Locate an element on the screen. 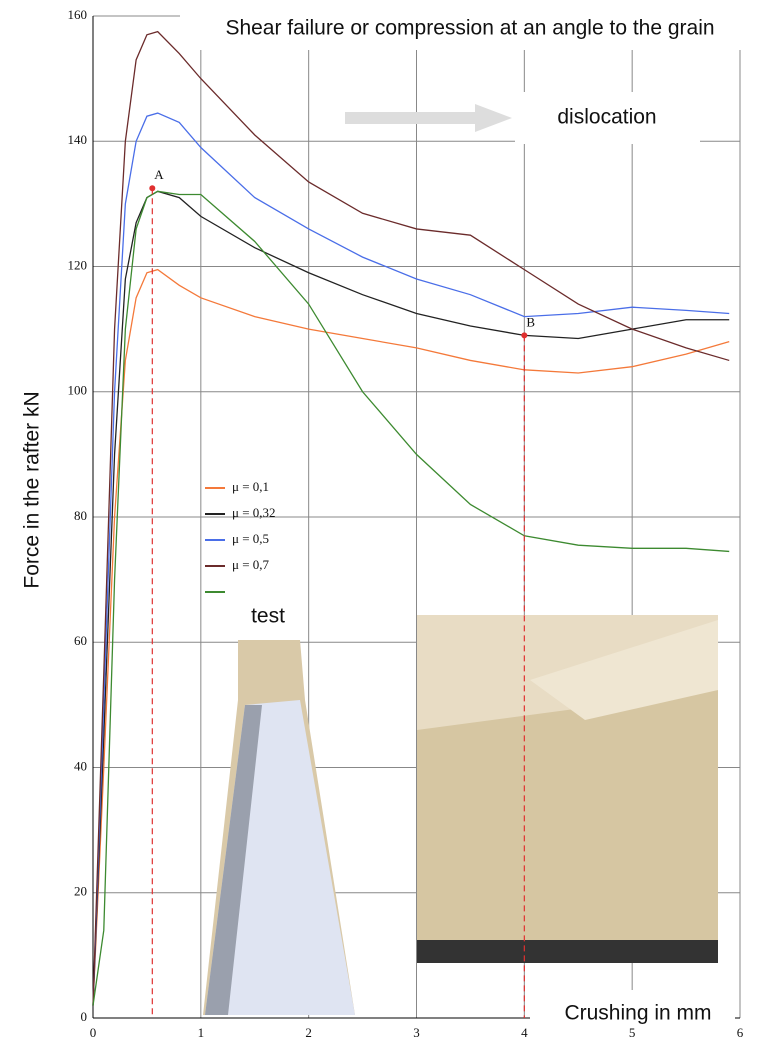  y-tick-label: 80 is located at coordinates (80, 515).